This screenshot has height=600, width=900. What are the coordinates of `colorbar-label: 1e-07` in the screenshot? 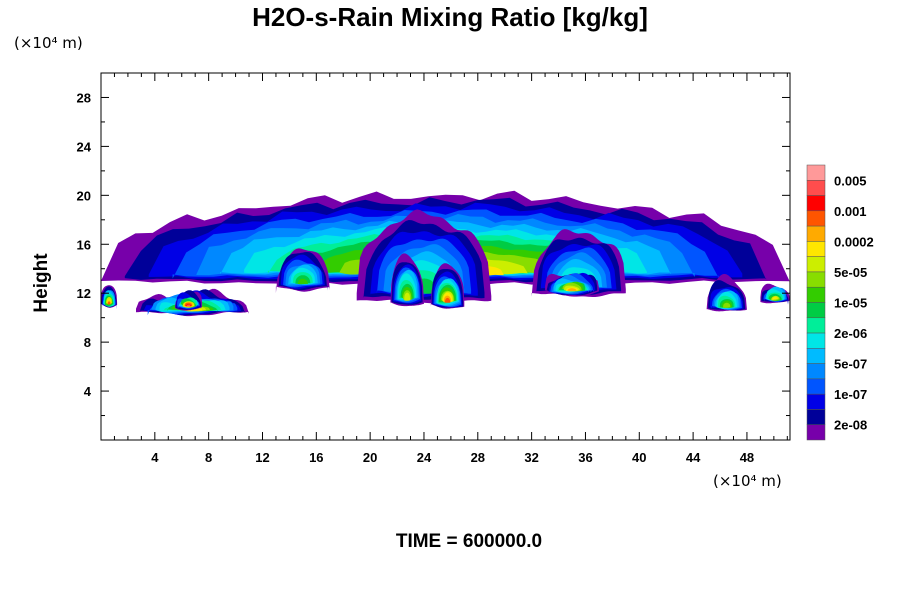 It's located at (850, 394).